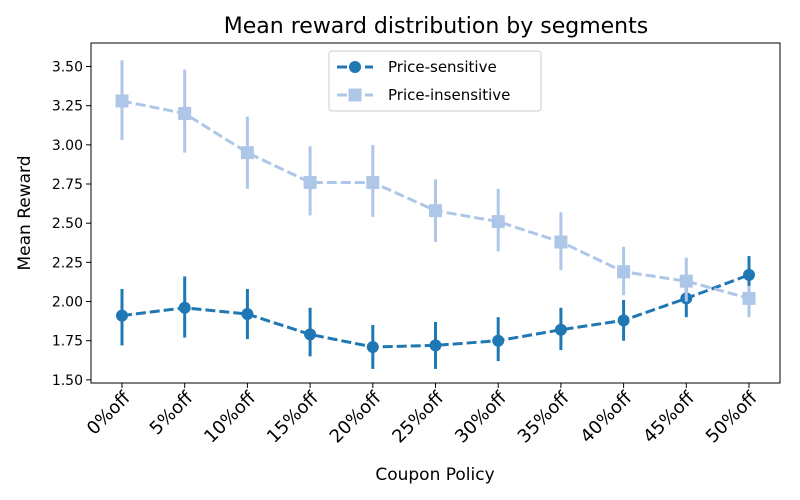 The height and width of the screenshot is (500, 800). What do you see at coordinates (172, 413) in the screenshot?
I see `x-tick-label: 5%off` at bounding box center [172, 413].